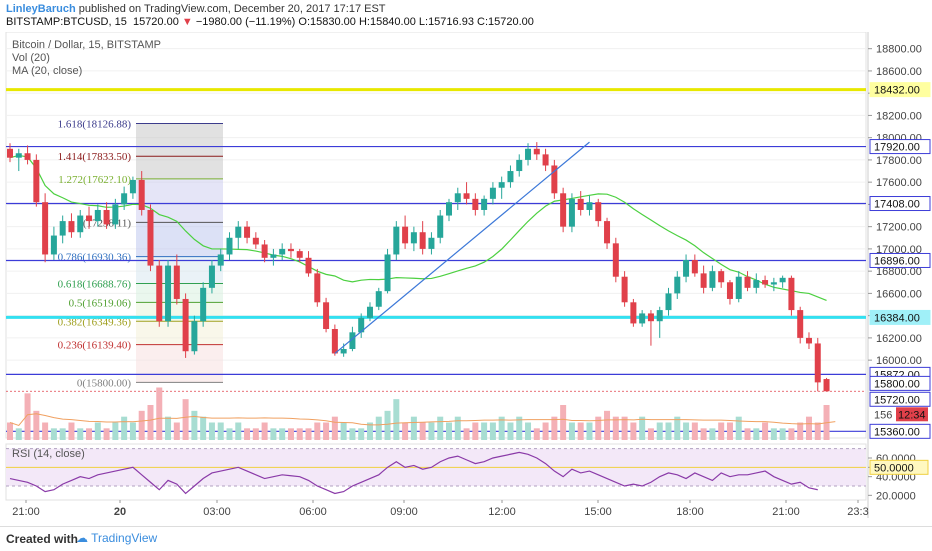 This screenshot has height=551, width=932. Describe the element at coordinates (116, 538) in the screenshot. I see `tradingview-logo: ☁ TradingView` at that location.